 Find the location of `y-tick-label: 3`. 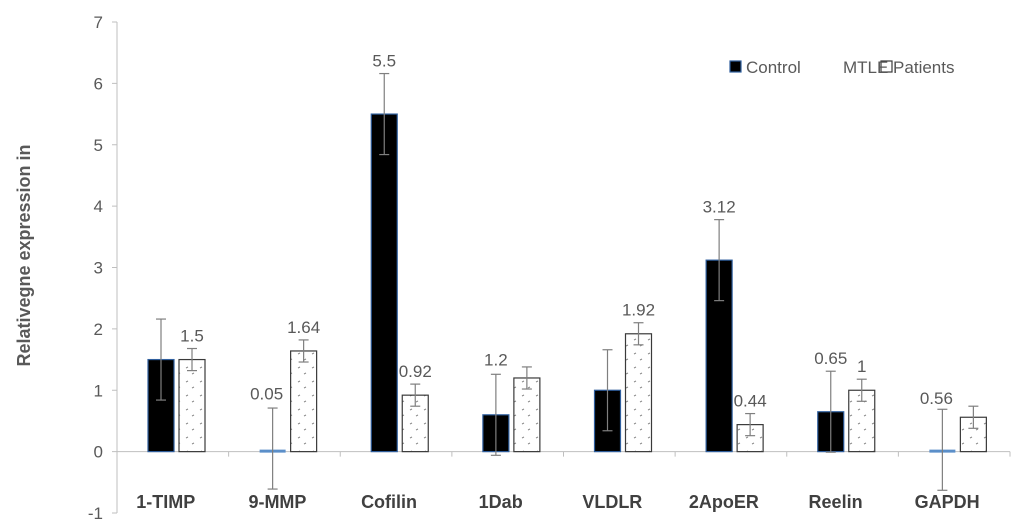

y-tick-label: 3 is located at coordinates (98, 268).